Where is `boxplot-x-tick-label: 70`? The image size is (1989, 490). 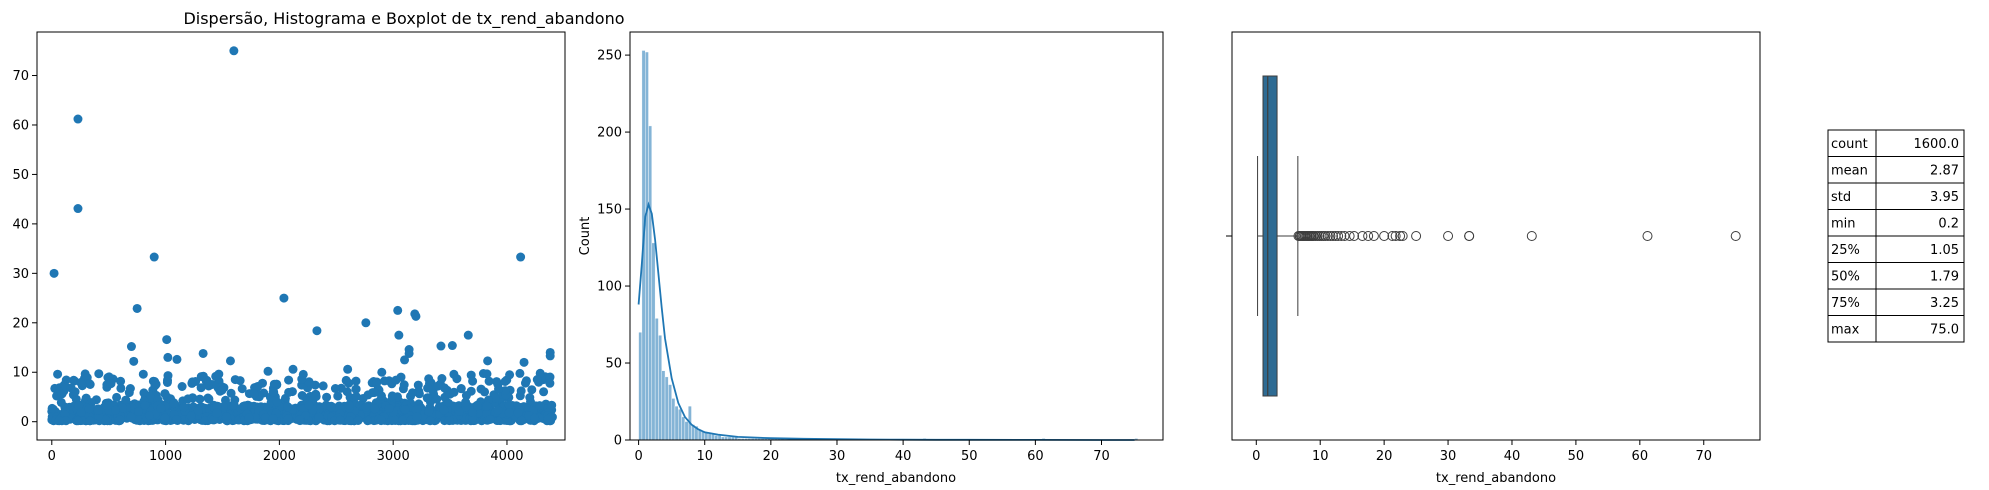 boxplot-x-tick-label: 70 is located at coordinates (1703, 456).